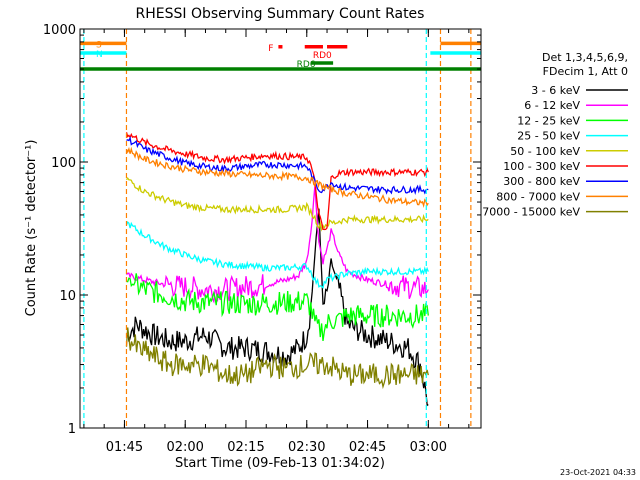  I want to click on flag-label-n: N, so click(99, 55).